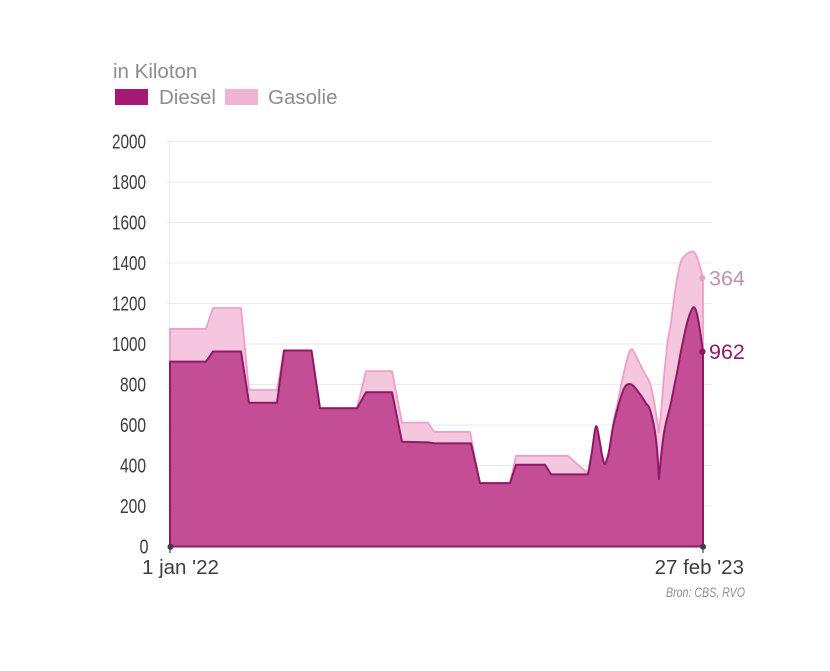 The width and height of the screenshot is (830, 671). What do you see at coordinates (129, 304) in the screenshot?
I see `svg-text: 1200` at bounding box center [129, 304].